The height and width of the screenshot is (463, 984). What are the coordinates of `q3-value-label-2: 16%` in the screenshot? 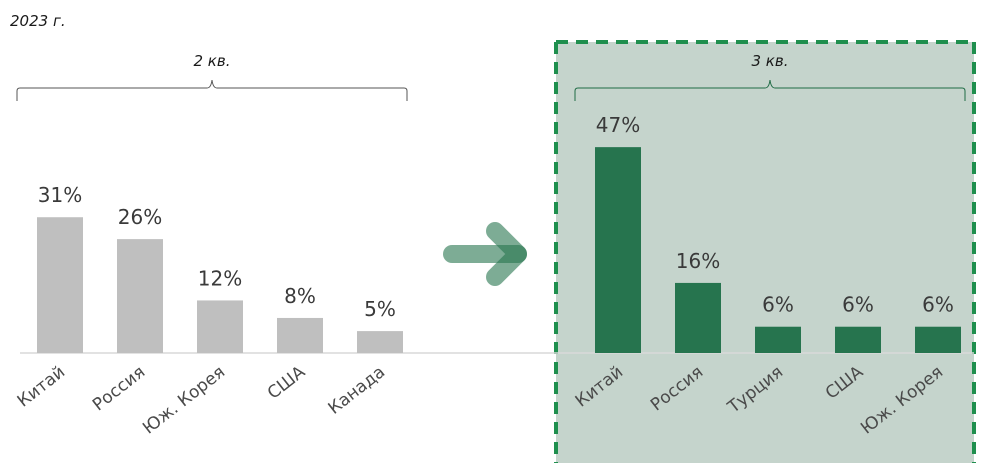 It's located at (698, 261).